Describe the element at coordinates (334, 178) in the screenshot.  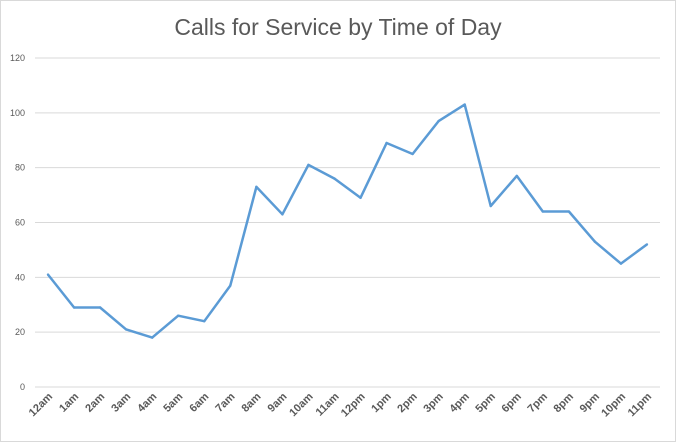
I see `data-point-11am` at that location.